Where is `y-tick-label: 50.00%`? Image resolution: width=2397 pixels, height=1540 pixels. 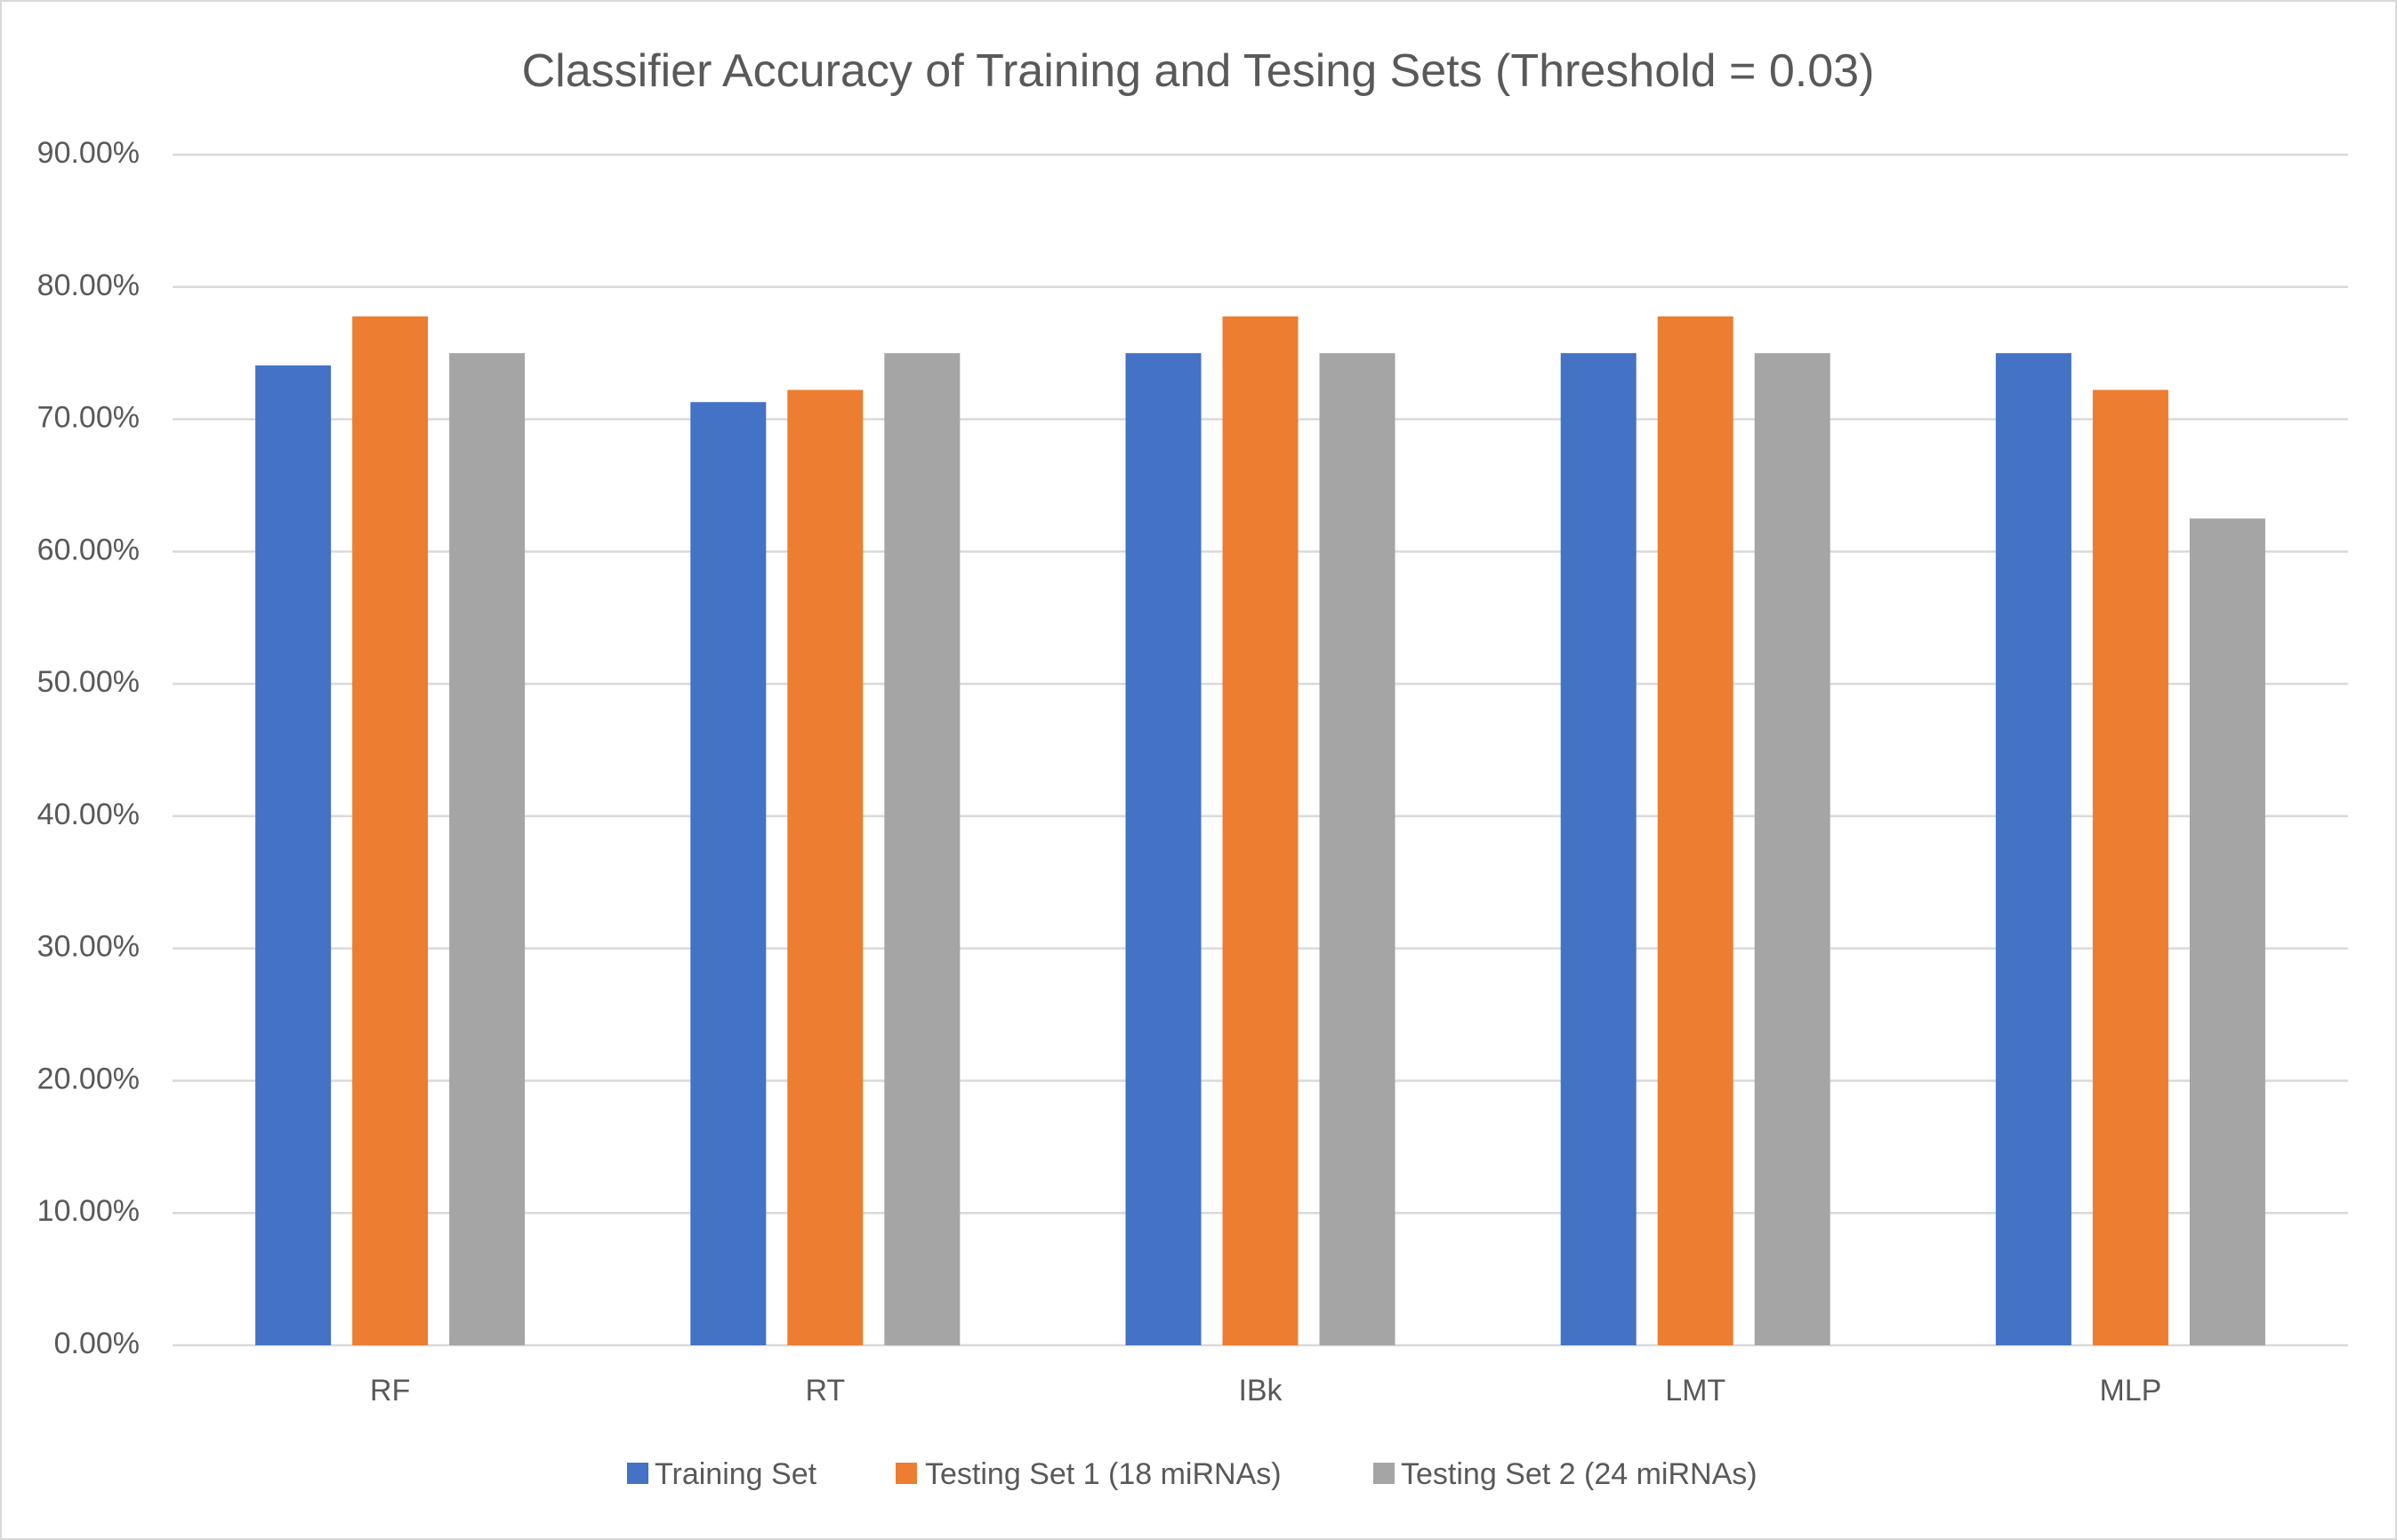 y-tick-label: 50.00% is located at coordinates (88, 682).